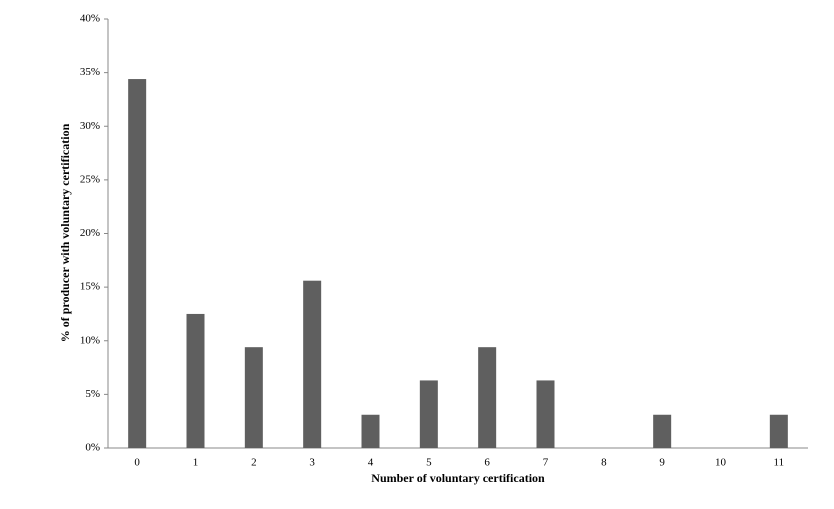  What do you see at coordinates (90, 126) in the screenshot?
I see `y-tick-label: 30%` at bounding box center [90, 126].